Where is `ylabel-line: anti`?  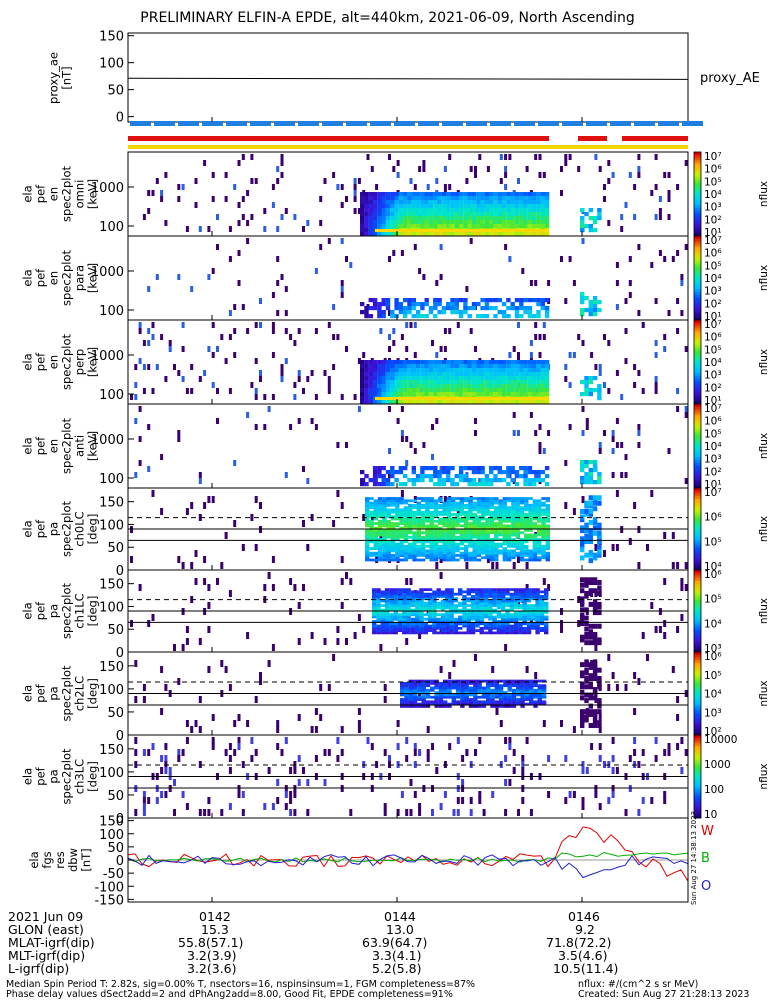 ylabel-line: anti is located at coordinates (80, 446).